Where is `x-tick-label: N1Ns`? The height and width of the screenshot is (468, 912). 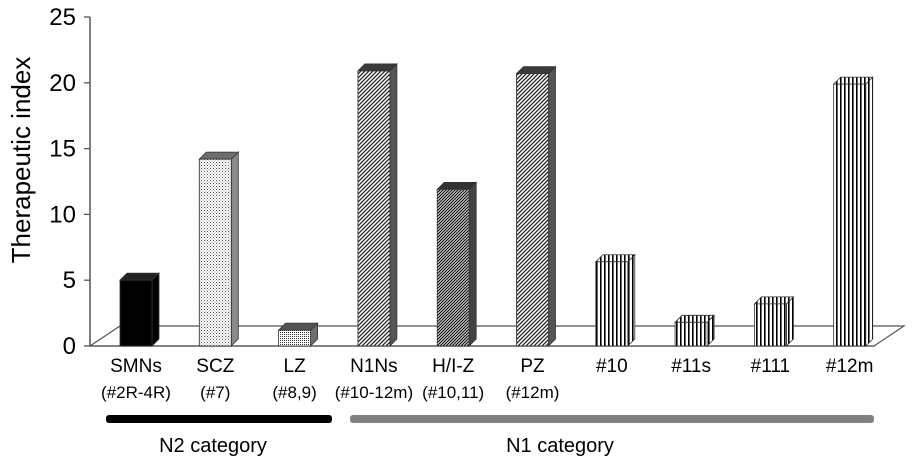
x-tick-label: N1Ns is located at coordinates (374, 366).